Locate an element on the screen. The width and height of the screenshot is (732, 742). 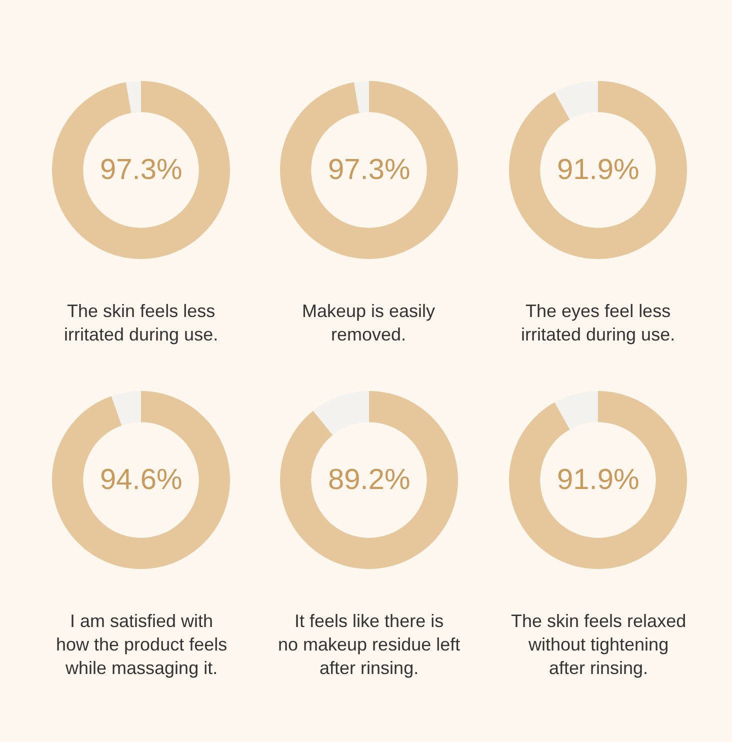
text: The skin feels relaxed without tightening after rinsing. is located at coordinates (598, 644).